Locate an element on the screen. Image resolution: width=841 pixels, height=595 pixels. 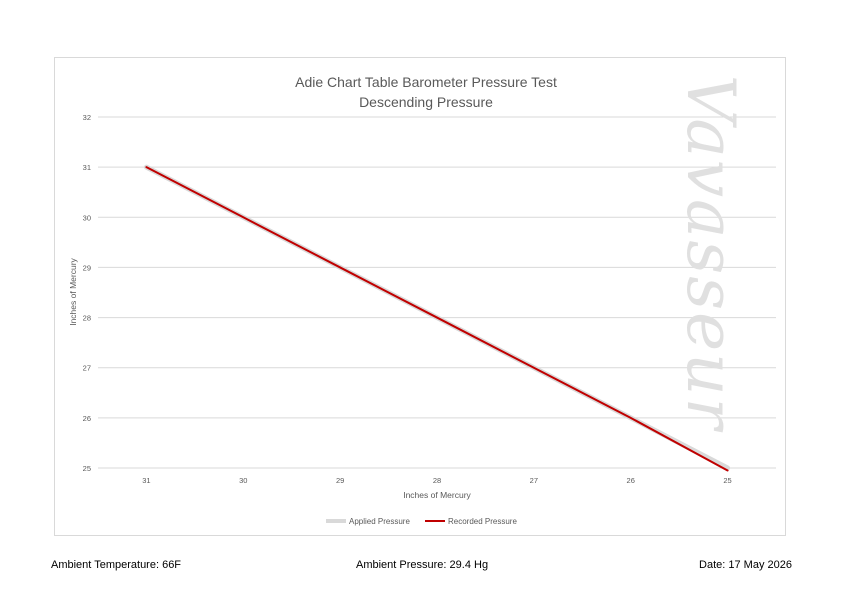
ambient-pressure: Ambient Pressure: 29.4 Hg is located at coordinates (422, 565).